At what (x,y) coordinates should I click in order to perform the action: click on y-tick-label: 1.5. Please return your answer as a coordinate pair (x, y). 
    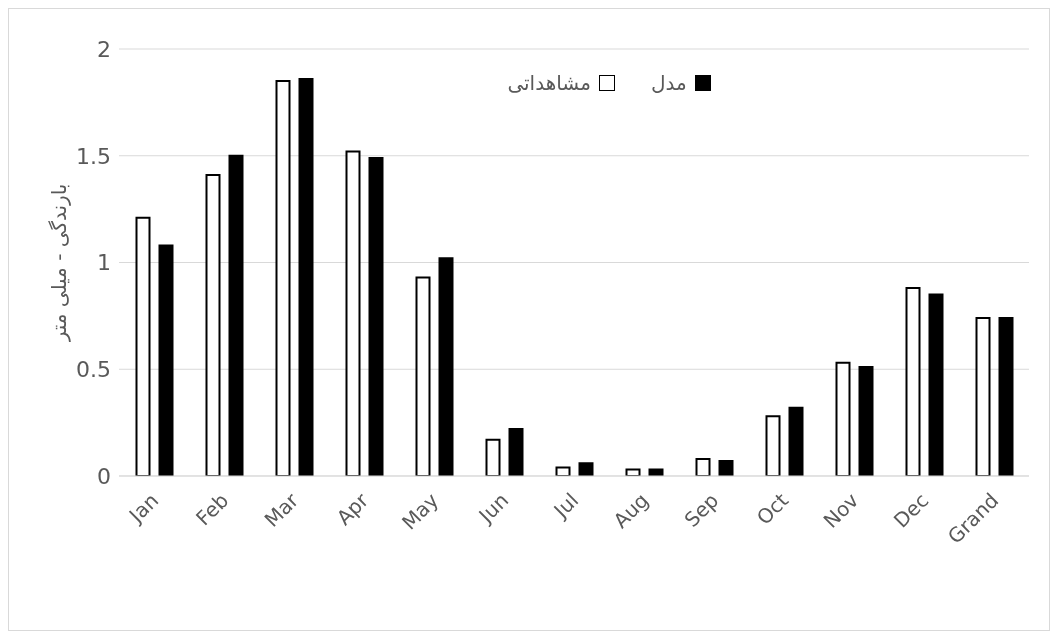
    Looking at the image, I should click on (93, 156).